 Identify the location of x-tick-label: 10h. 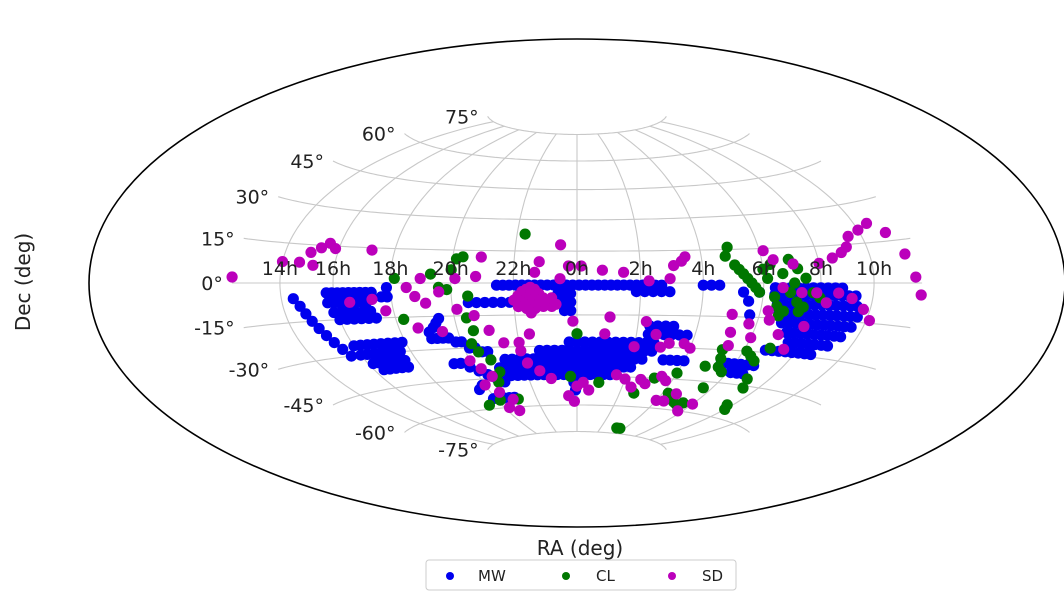
(874, 269).